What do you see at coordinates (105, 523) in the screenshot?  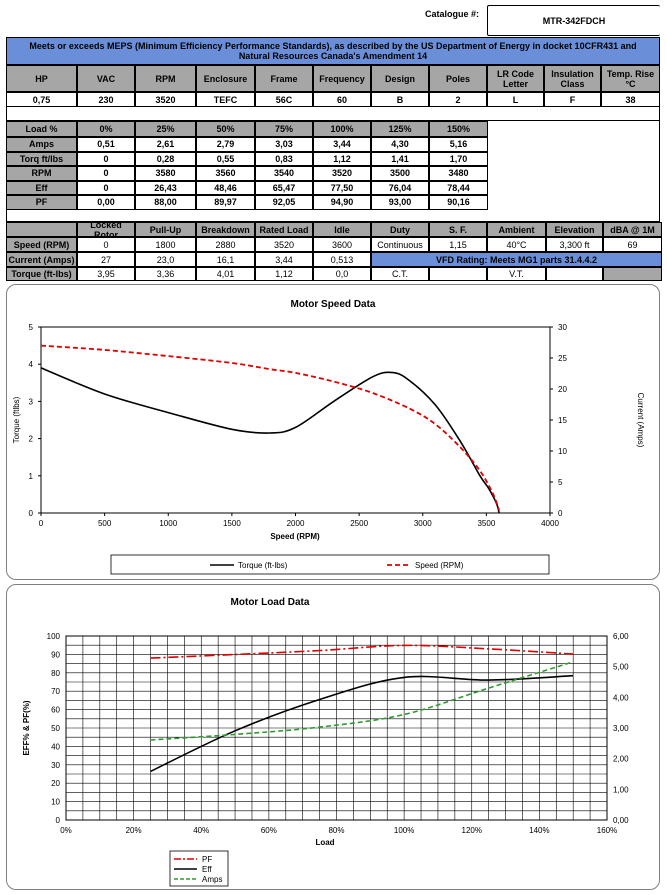 I see `x-tick-label: 500` at bounding box center [105, 523].